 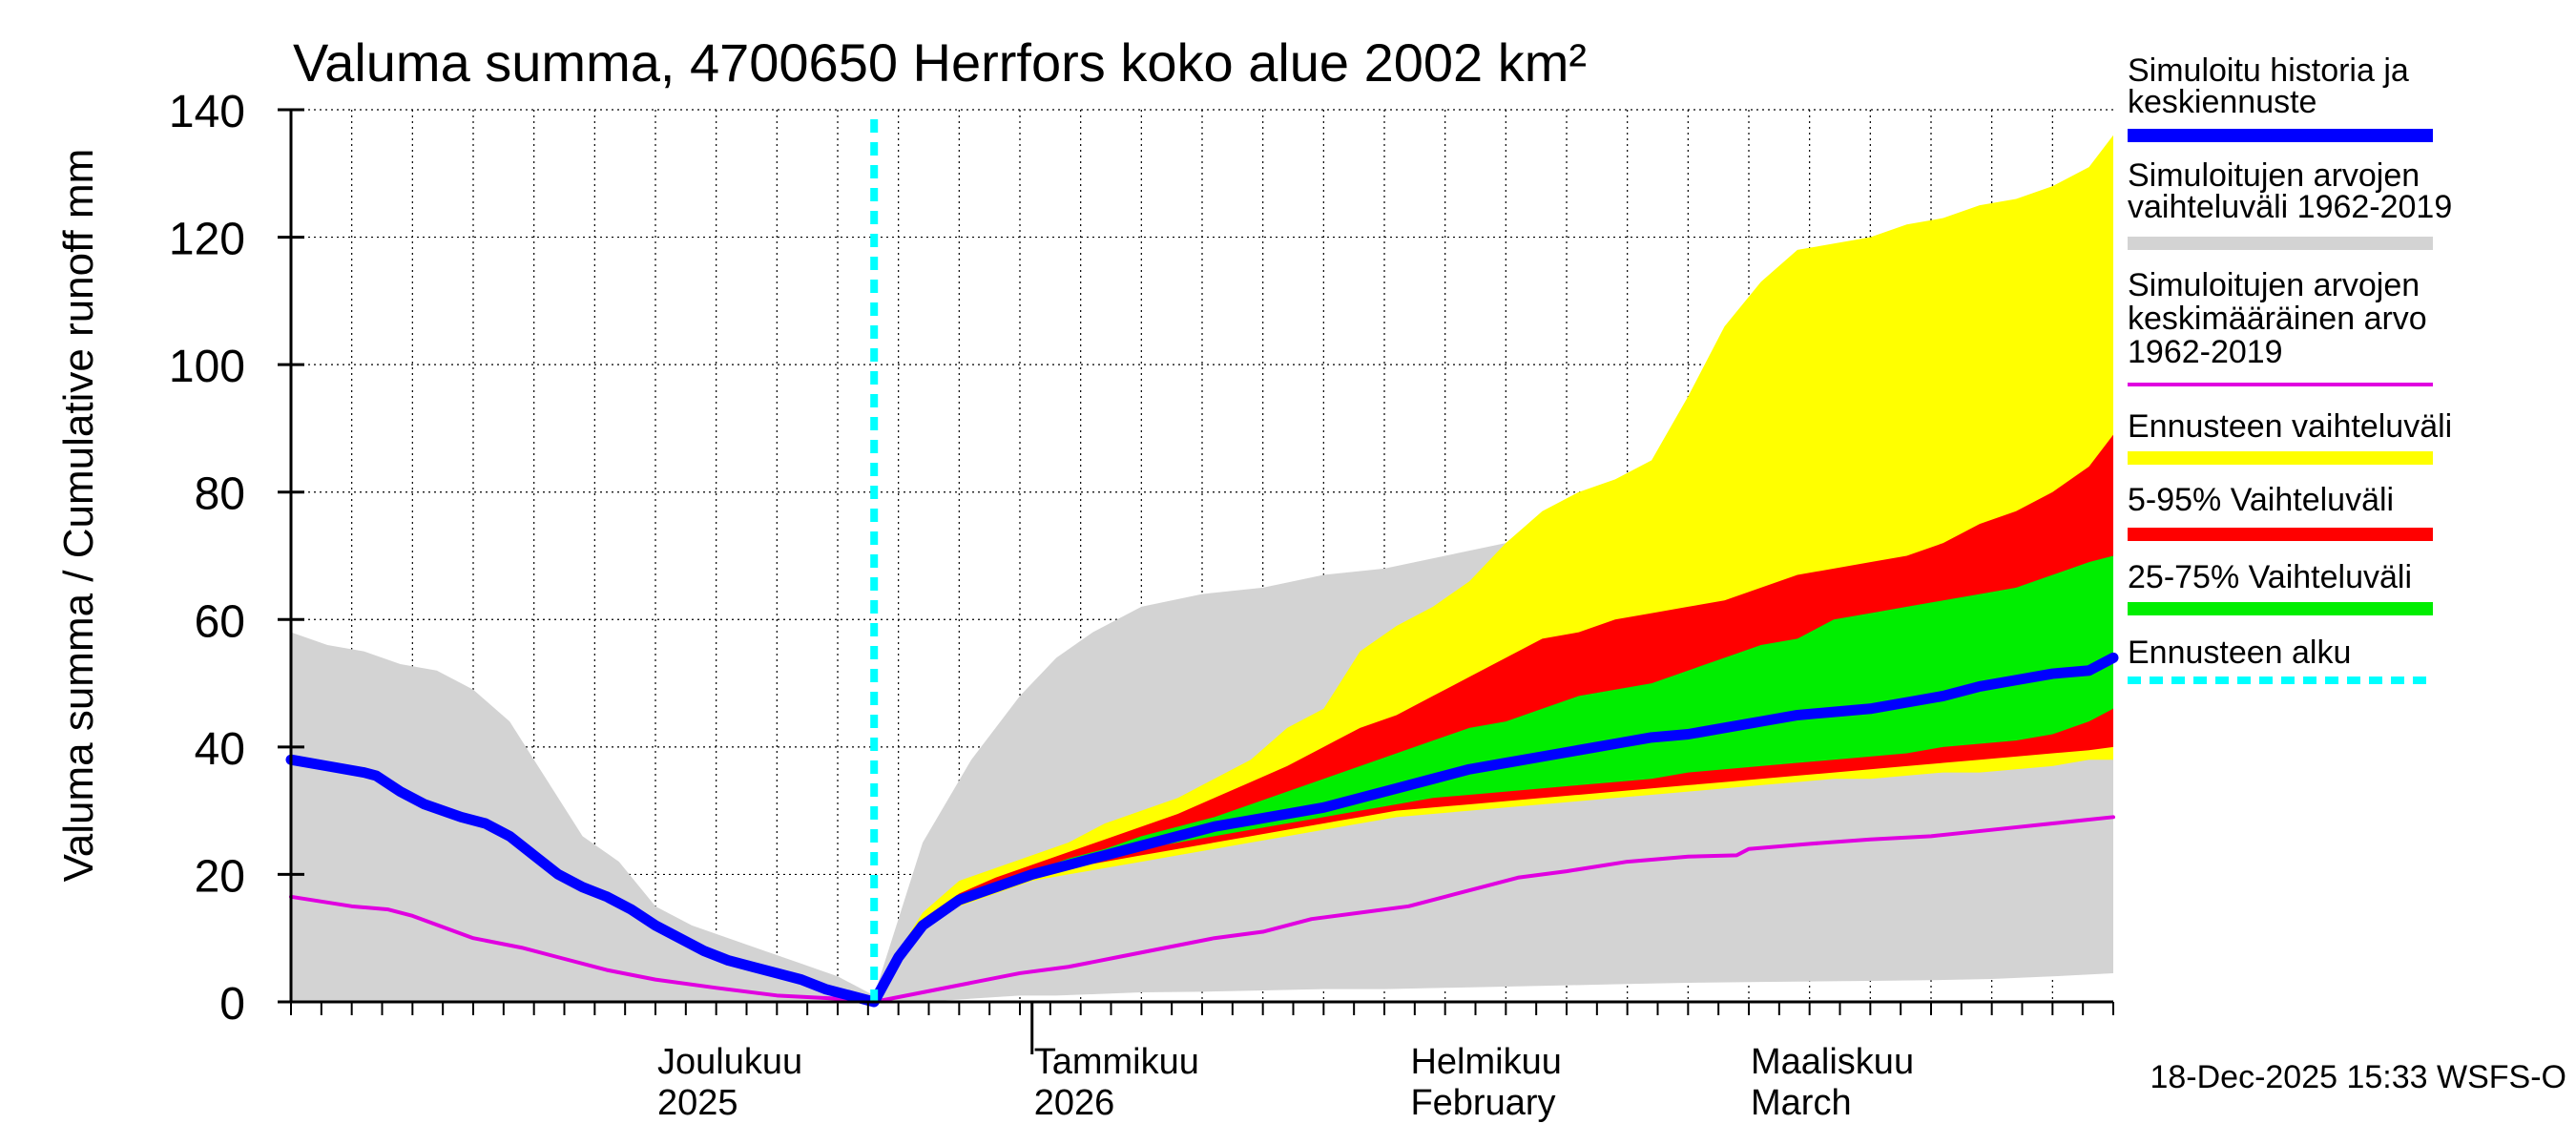 I want to click on y-tick-label: 100, so click(x=207, y=367).